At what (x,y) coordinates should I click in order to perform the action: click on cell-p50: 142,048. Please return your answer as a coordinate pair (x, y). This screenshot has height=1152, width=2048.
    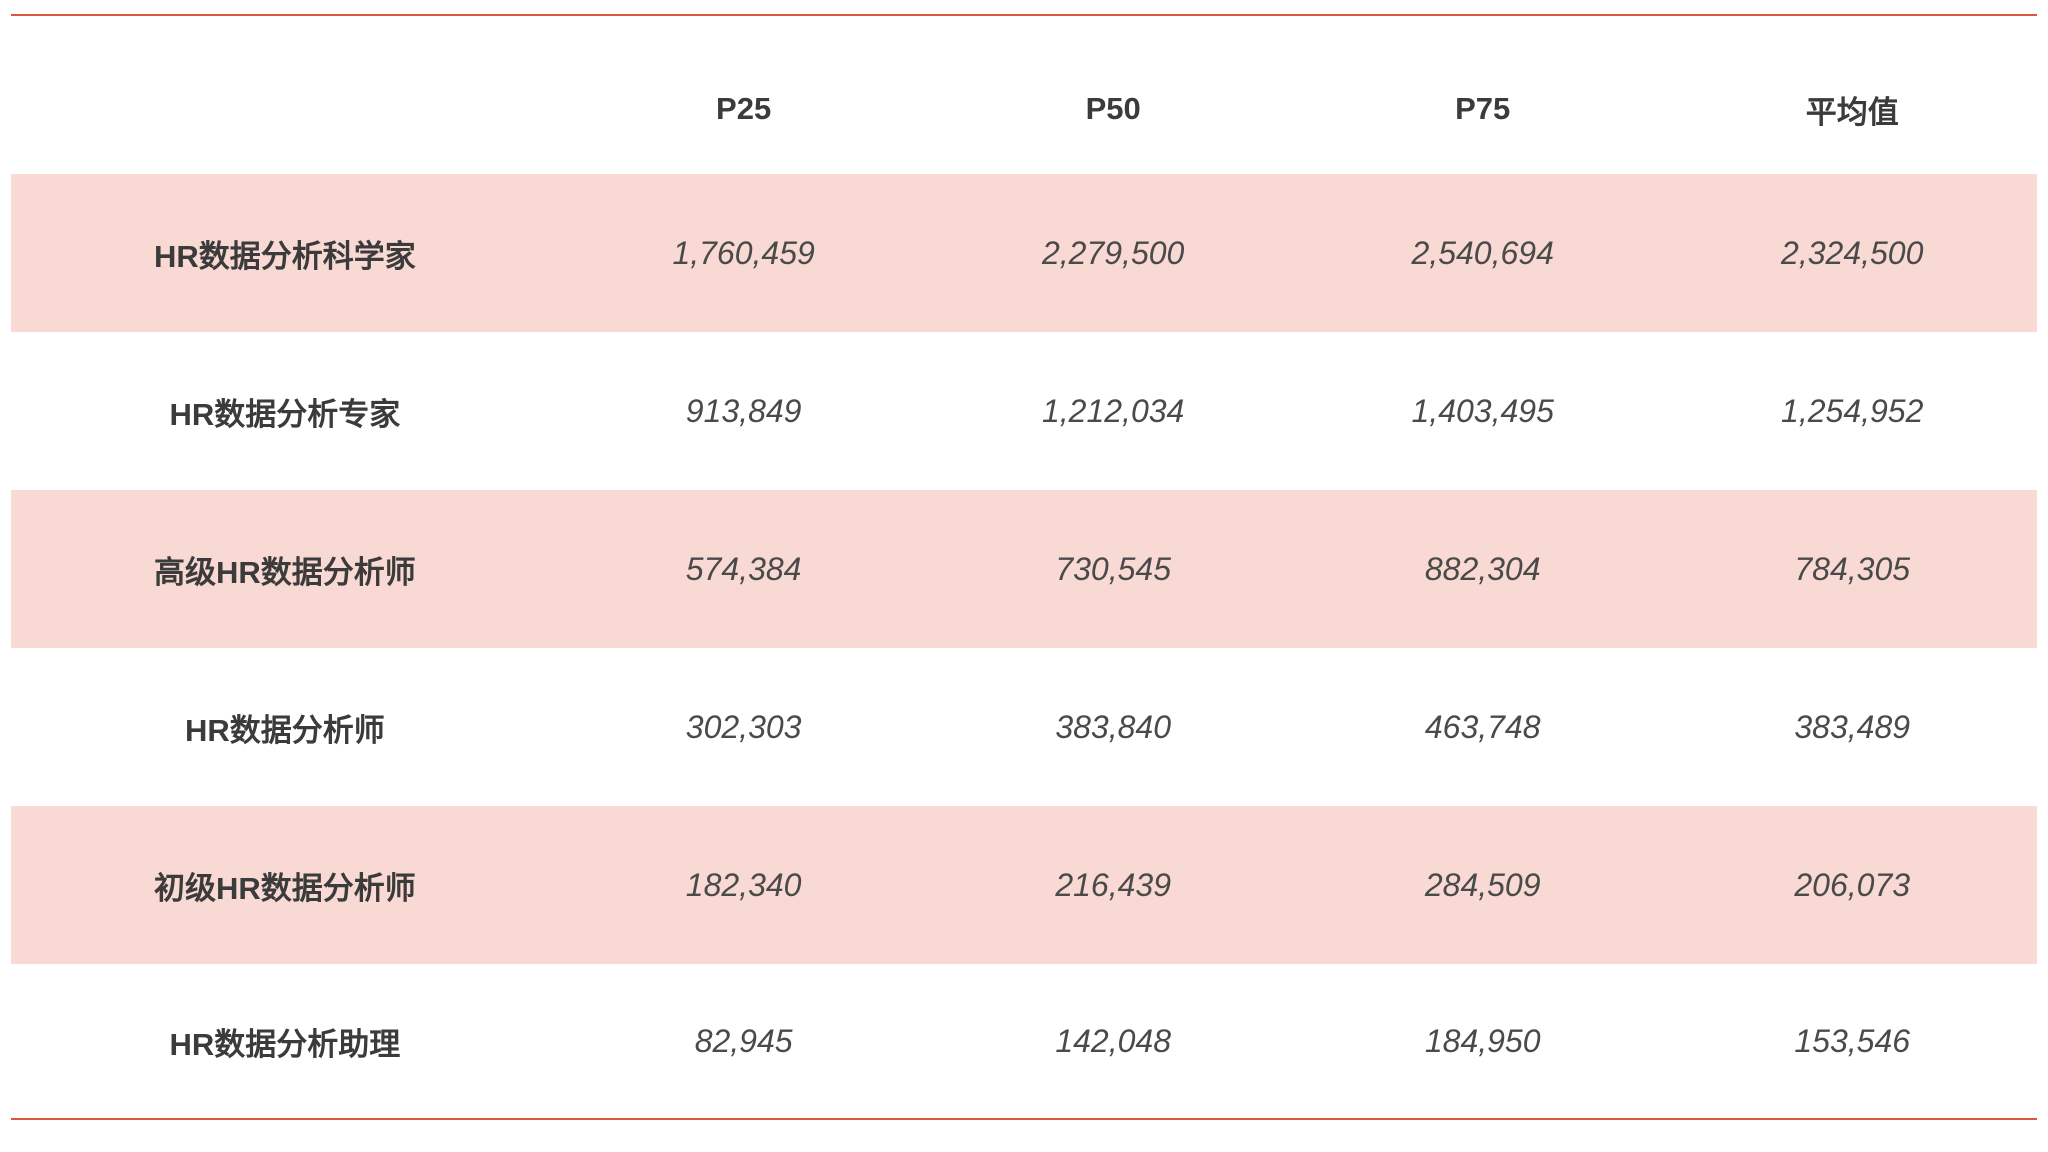
    Looking at the image, I should click on (1113, 1040).